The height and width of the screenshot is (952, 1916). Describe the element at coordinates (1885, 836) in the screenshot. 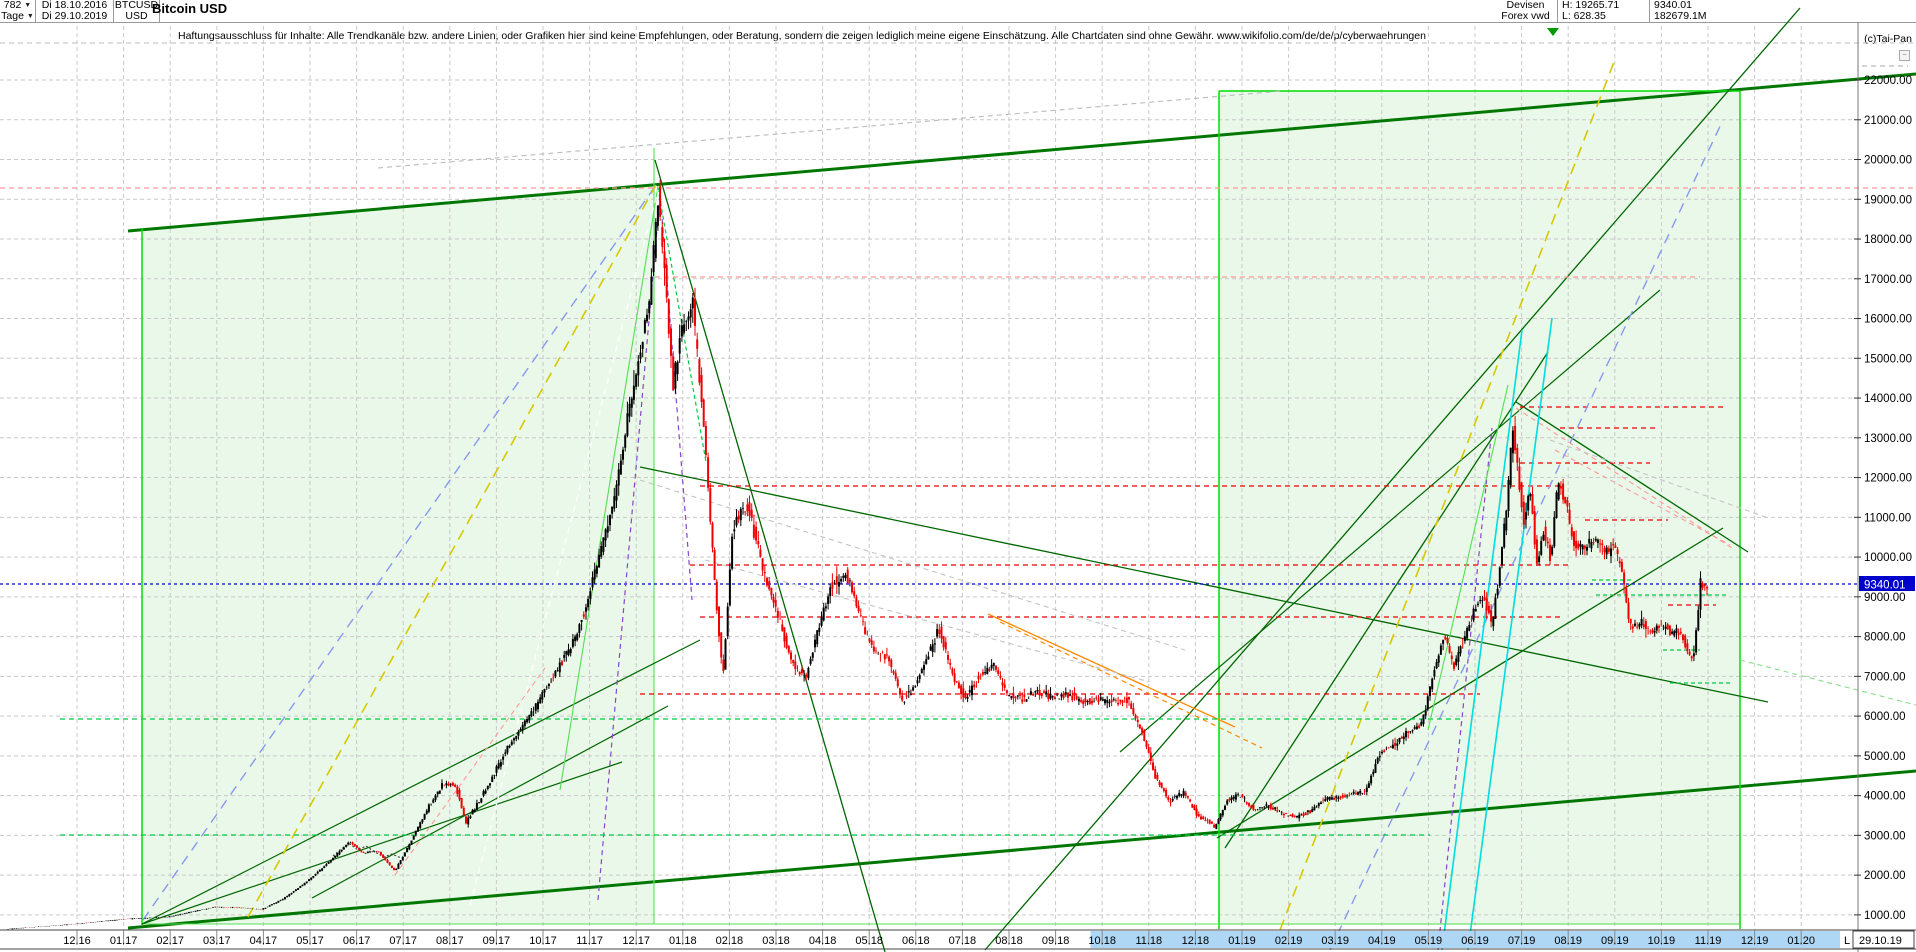

I see `y-tick-label: 3000.00` at that location.